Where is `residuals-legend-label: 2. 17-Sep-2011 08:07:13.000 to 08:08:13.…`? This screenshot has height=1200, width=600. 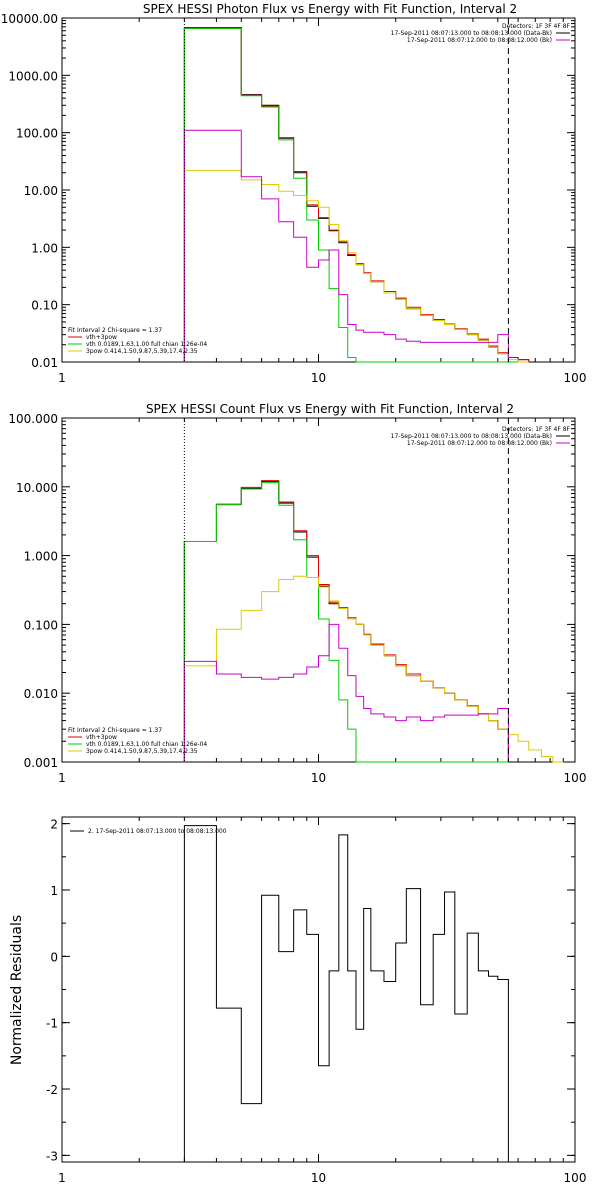
residuals-legend-label: 2. 17-Sep-2011 08:07:13.000 to 08:08:13.… is located at coordinates (157, 831).